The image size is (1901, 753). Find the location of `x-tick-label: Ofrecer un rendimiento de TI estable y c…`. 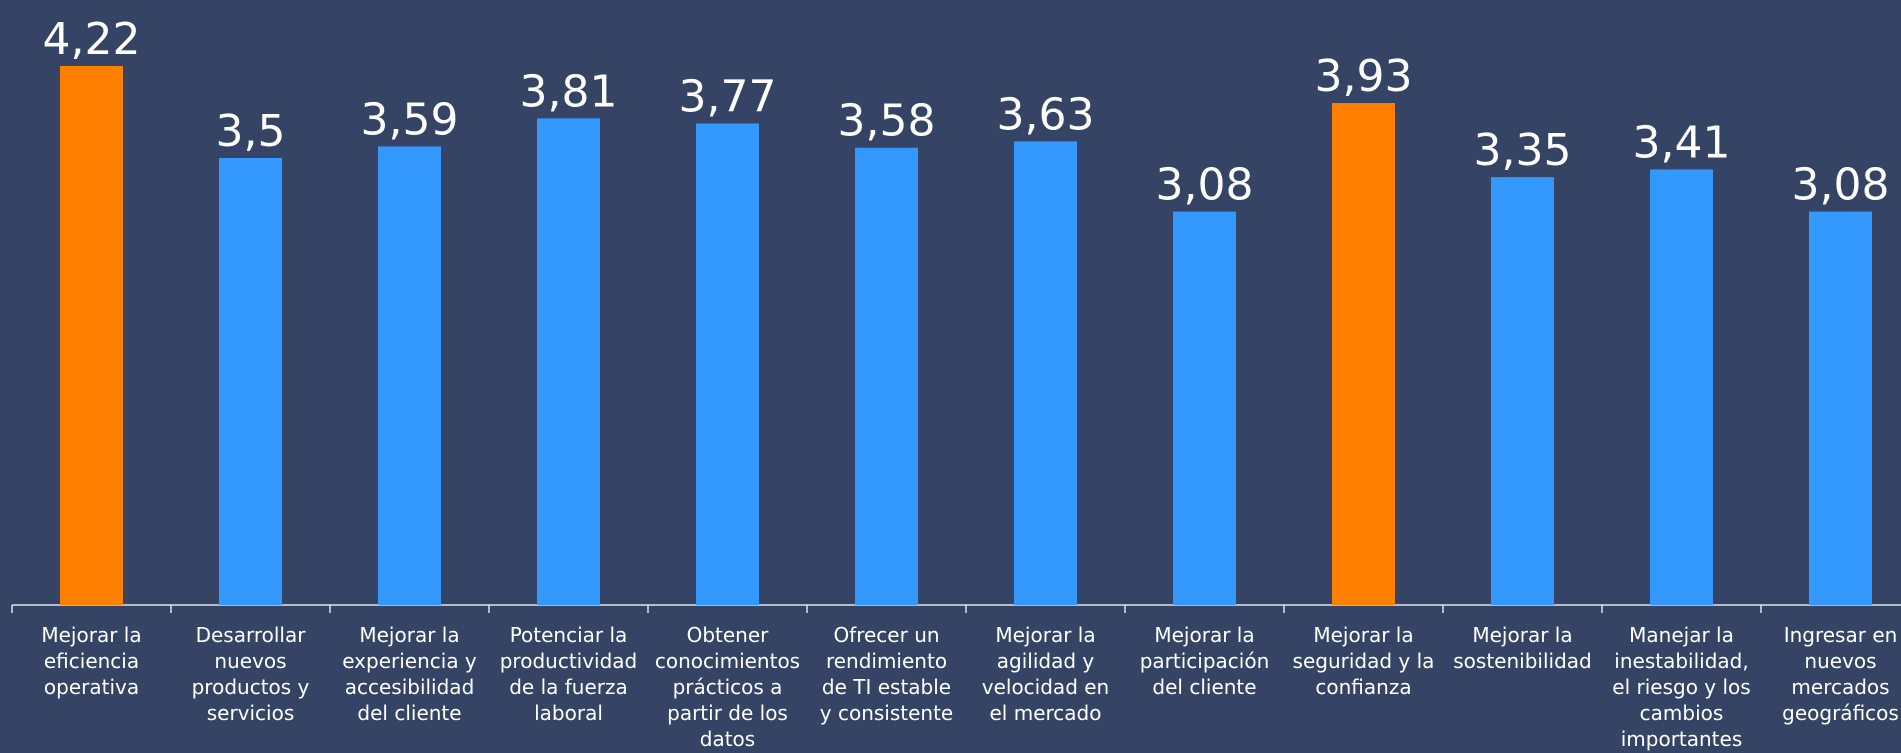

x-tick-label: Ofrecer un rendimiento de TI estable y c… is located at coordinates (887, 674).